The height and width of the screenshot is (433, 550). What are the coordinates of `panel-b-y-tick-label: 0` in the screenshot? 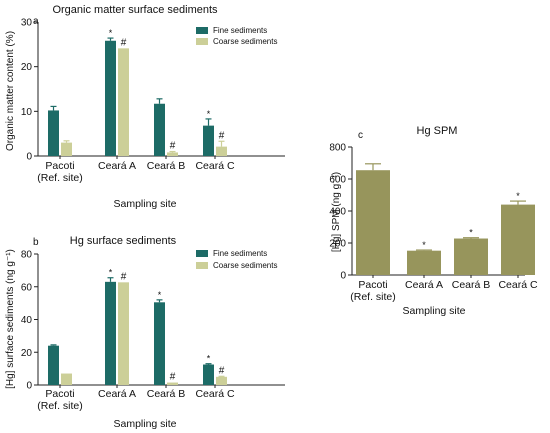 It's located at (29, 386).